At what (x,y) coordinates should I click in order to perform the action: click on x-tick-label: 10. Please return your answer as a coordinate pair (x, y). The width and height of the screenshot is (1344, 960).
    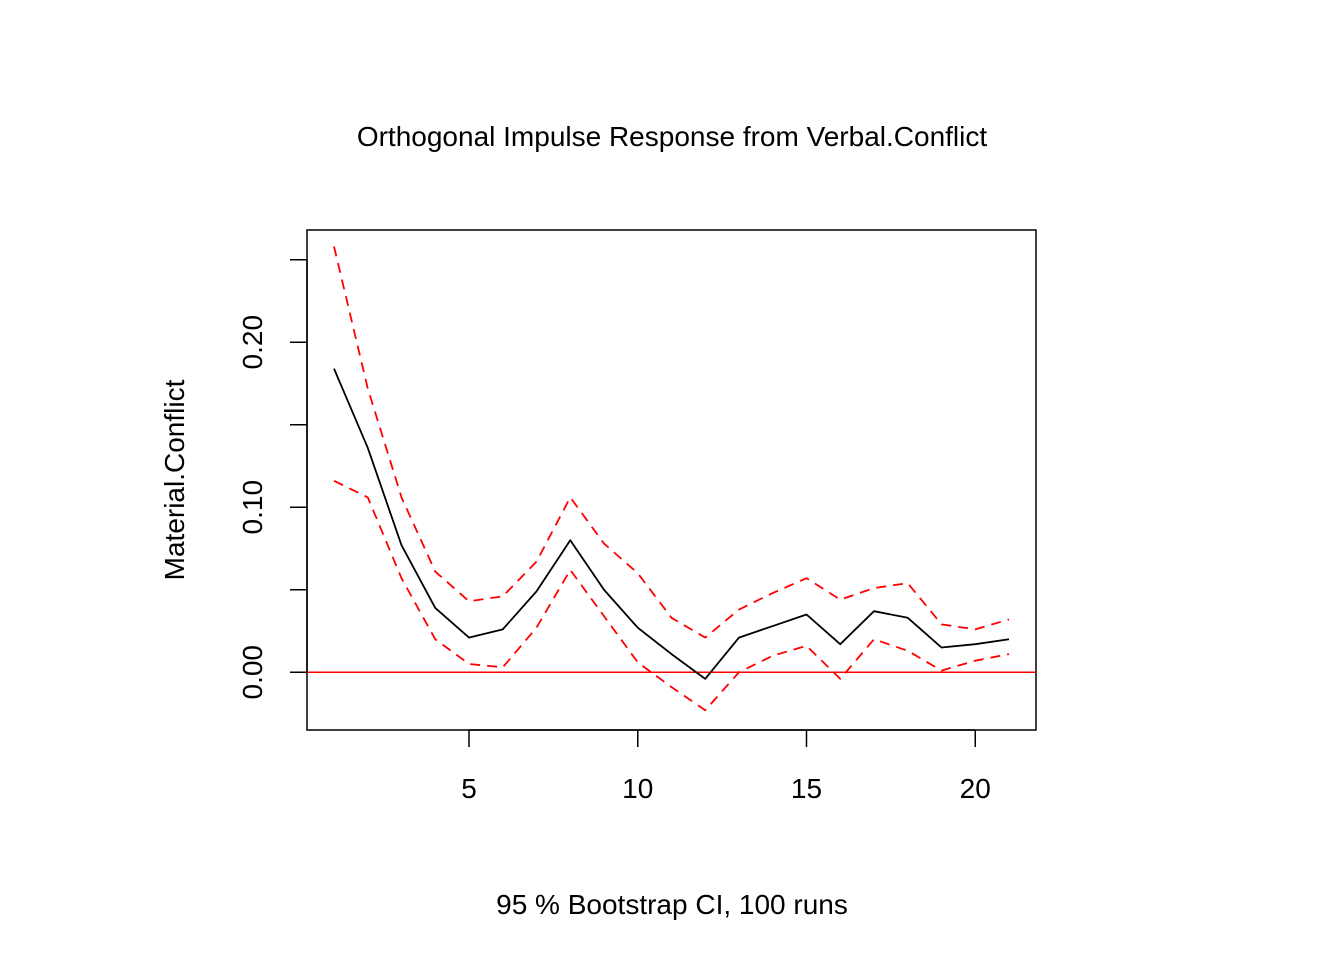
    Looking at the image, I should click on (637, 788).